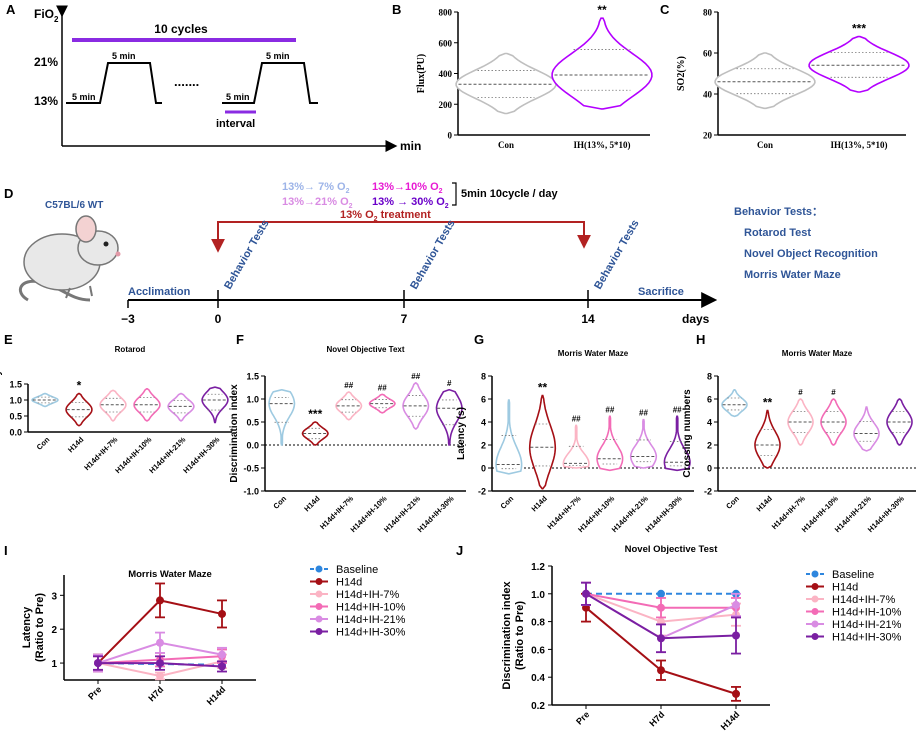  What do you see at coordinates (410, 146) in the screenshot?
I see `time-axis-title: min` at bounding box center [410, 146].